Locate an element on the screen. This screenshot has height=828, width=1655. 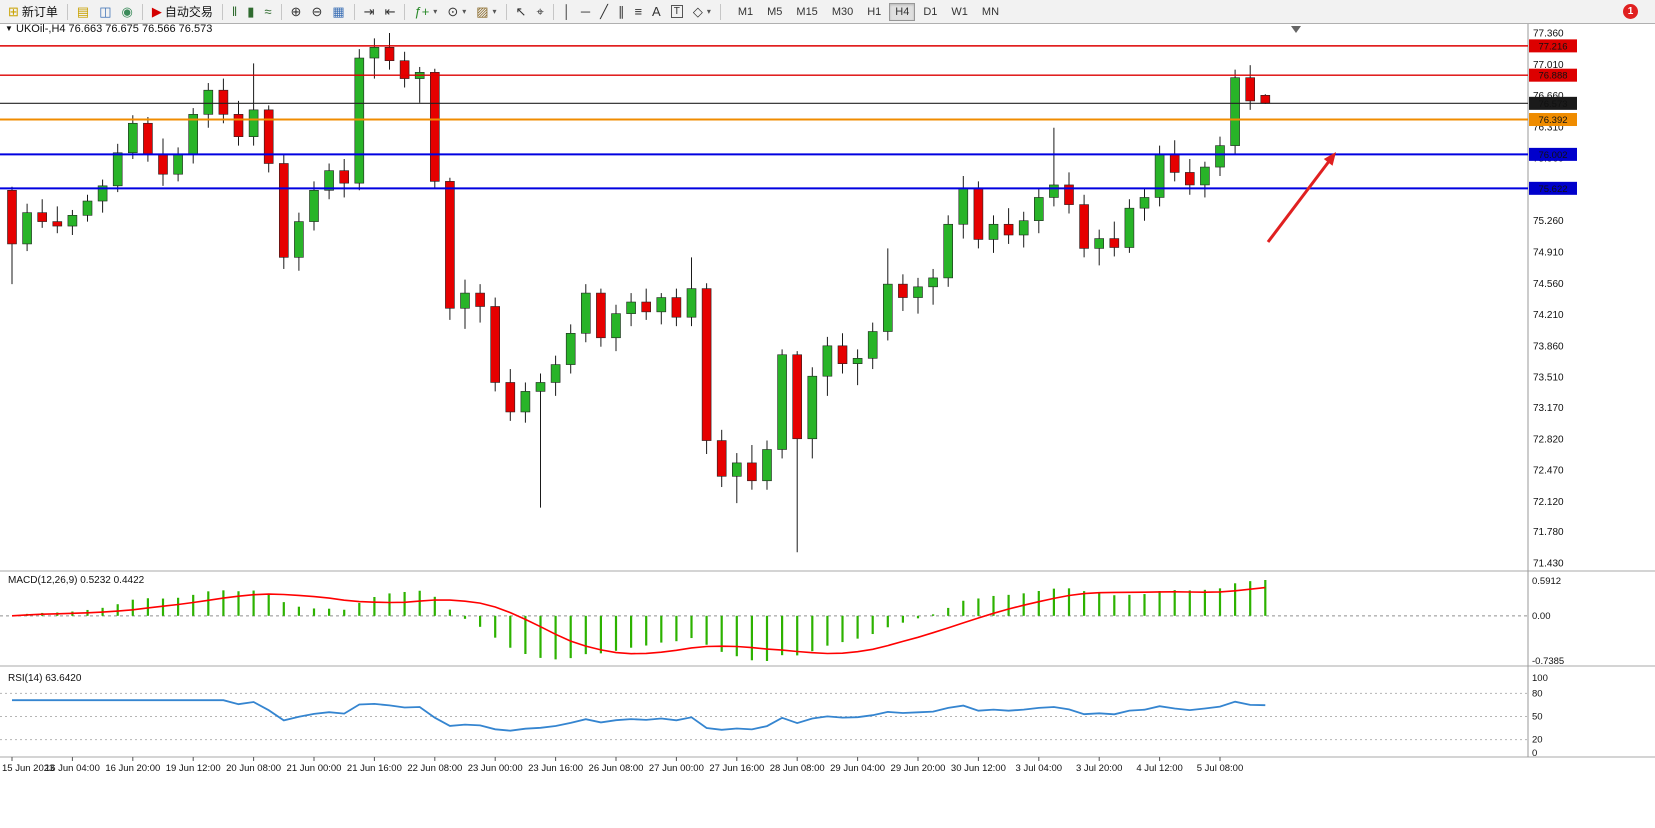
cursor-icon: ↖ is located at coordinates (521, 11).